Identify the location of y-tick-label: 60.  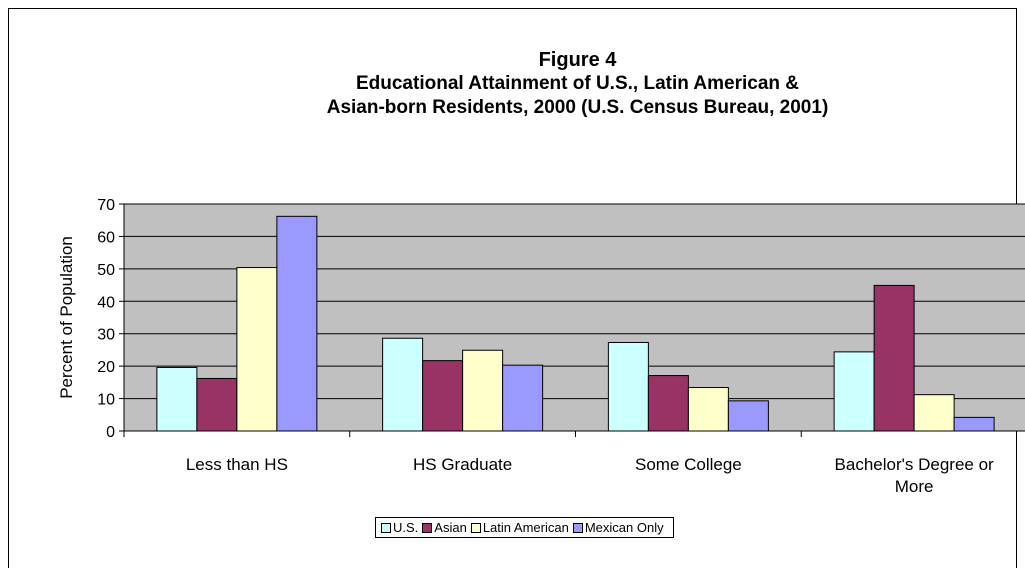
(106, 237).